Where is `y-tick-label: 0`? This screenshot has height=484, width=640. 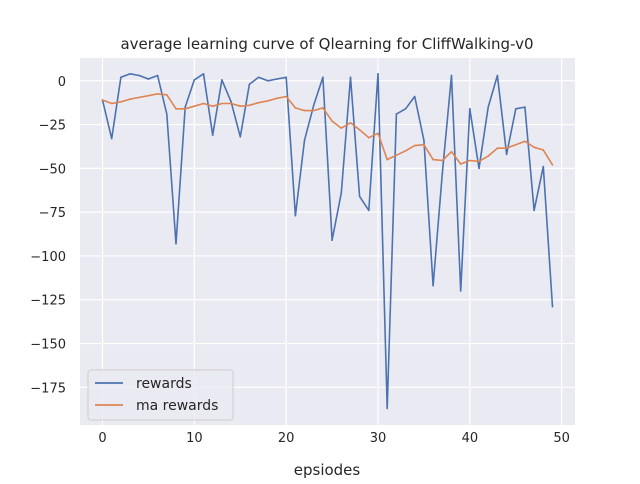 y-tick-label: 0 is located at coordinates (62, 82).